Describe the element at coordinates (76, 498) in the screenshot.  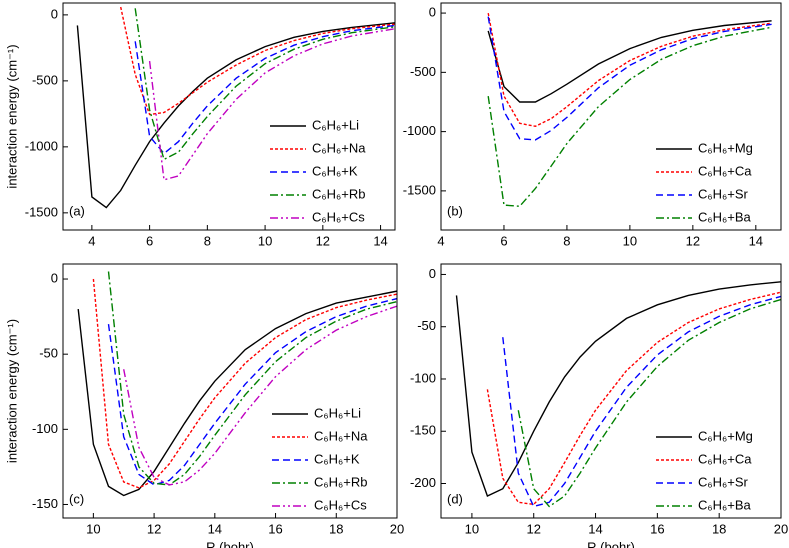
I see `panel-label: (c)` at that location.